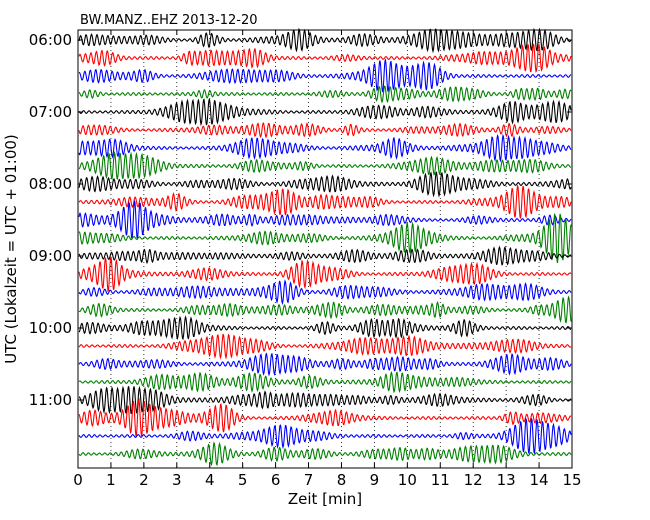 Image resolution: width=650 pixels, height=520 pixels. What do you see at coordinates (169, 20) in the screenshot?
I see `chart-title: BW.MANZ..EHZ 2013-12-20` at bounding box center [169, 20].